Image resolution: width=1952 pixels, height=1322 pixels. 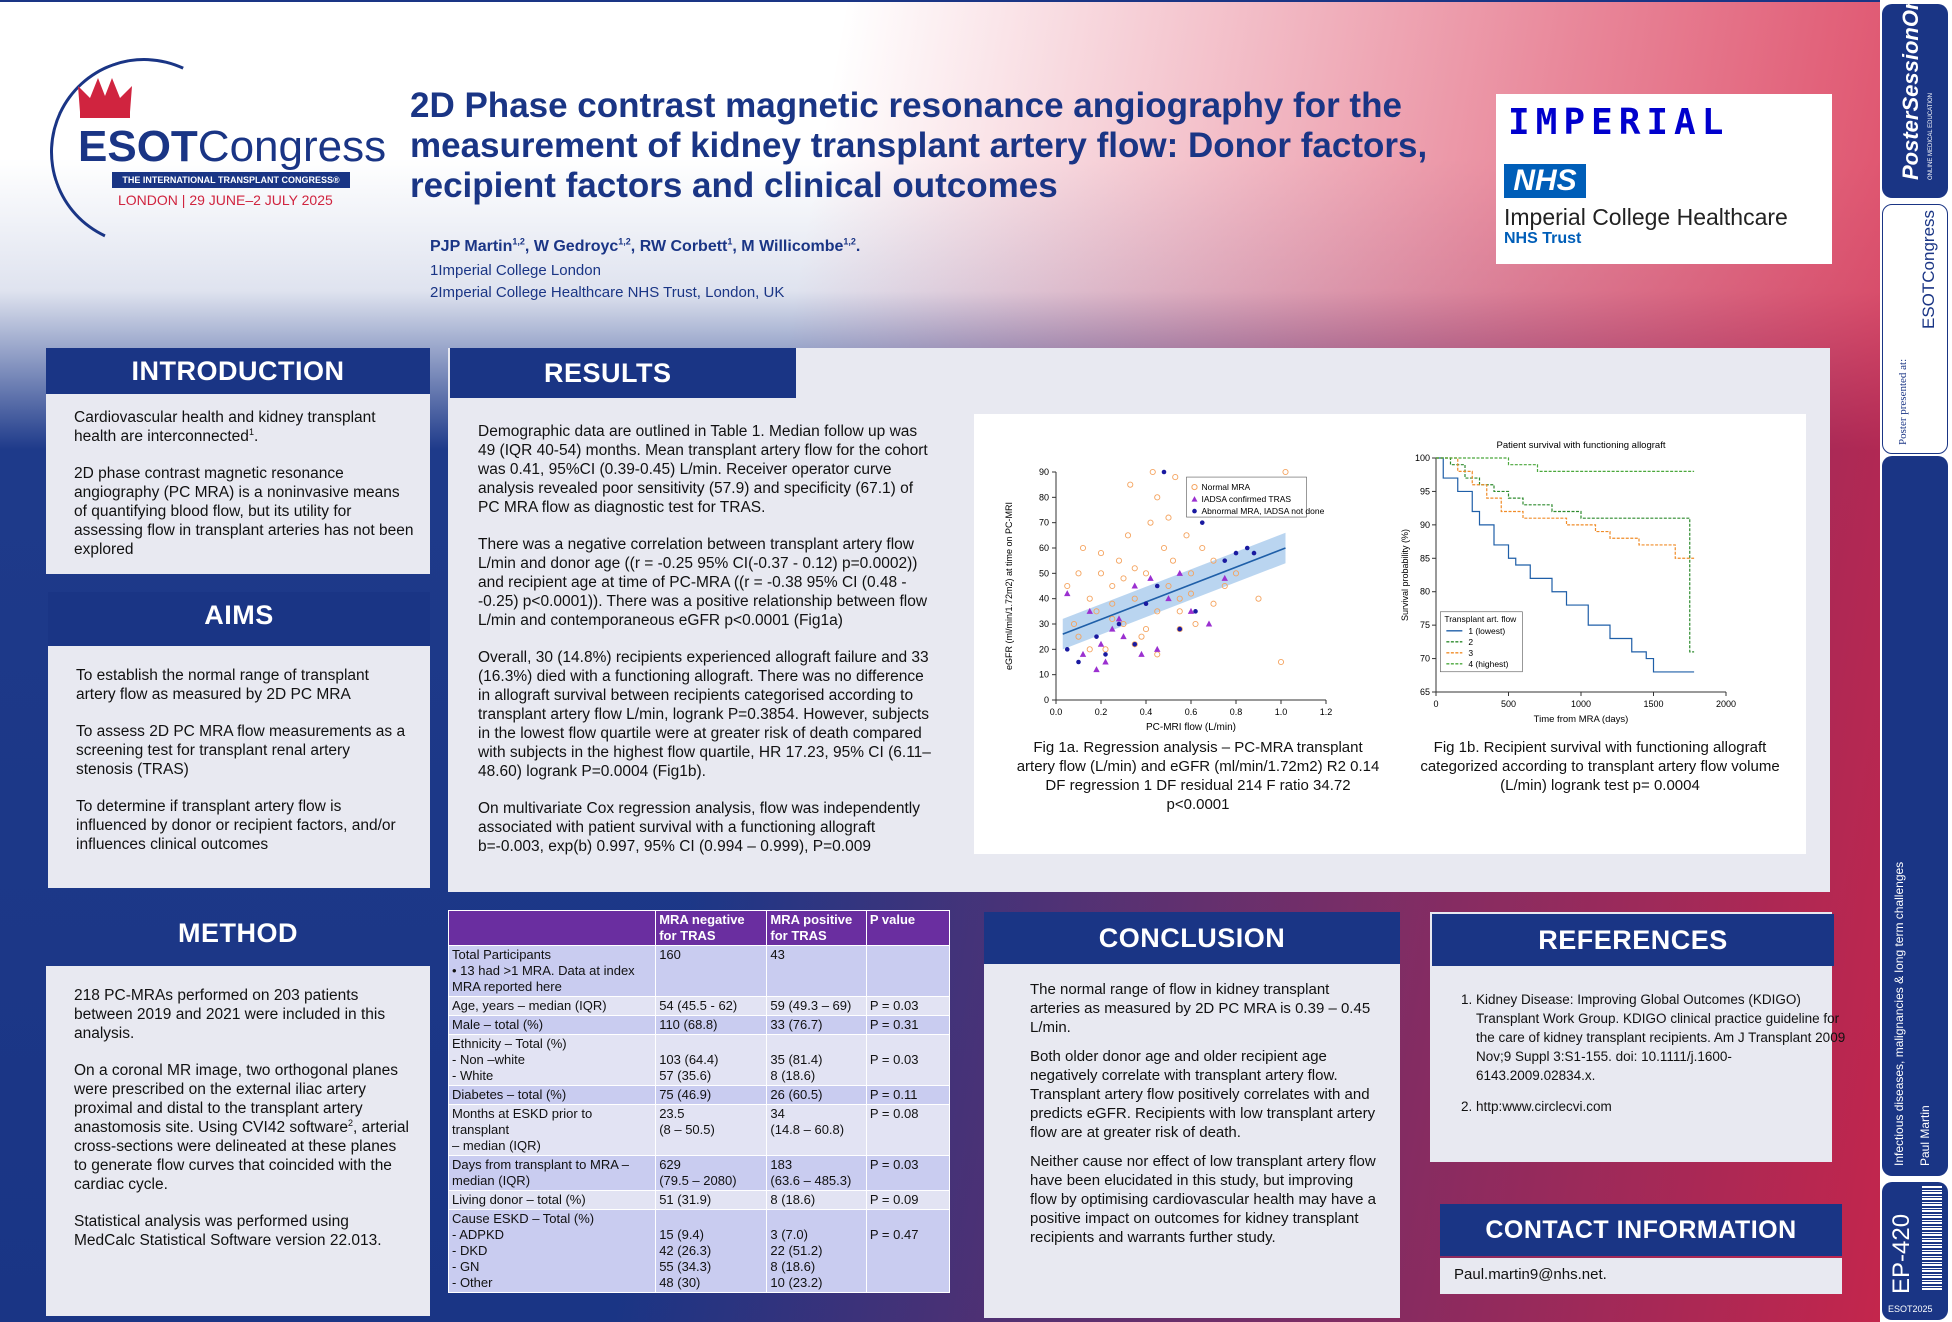 What do you see at coordinates (816, 1173) in the screenshot?
I see `table-cell: 183 (63.6 – 485.3)` at bounding box center [816, 1173].